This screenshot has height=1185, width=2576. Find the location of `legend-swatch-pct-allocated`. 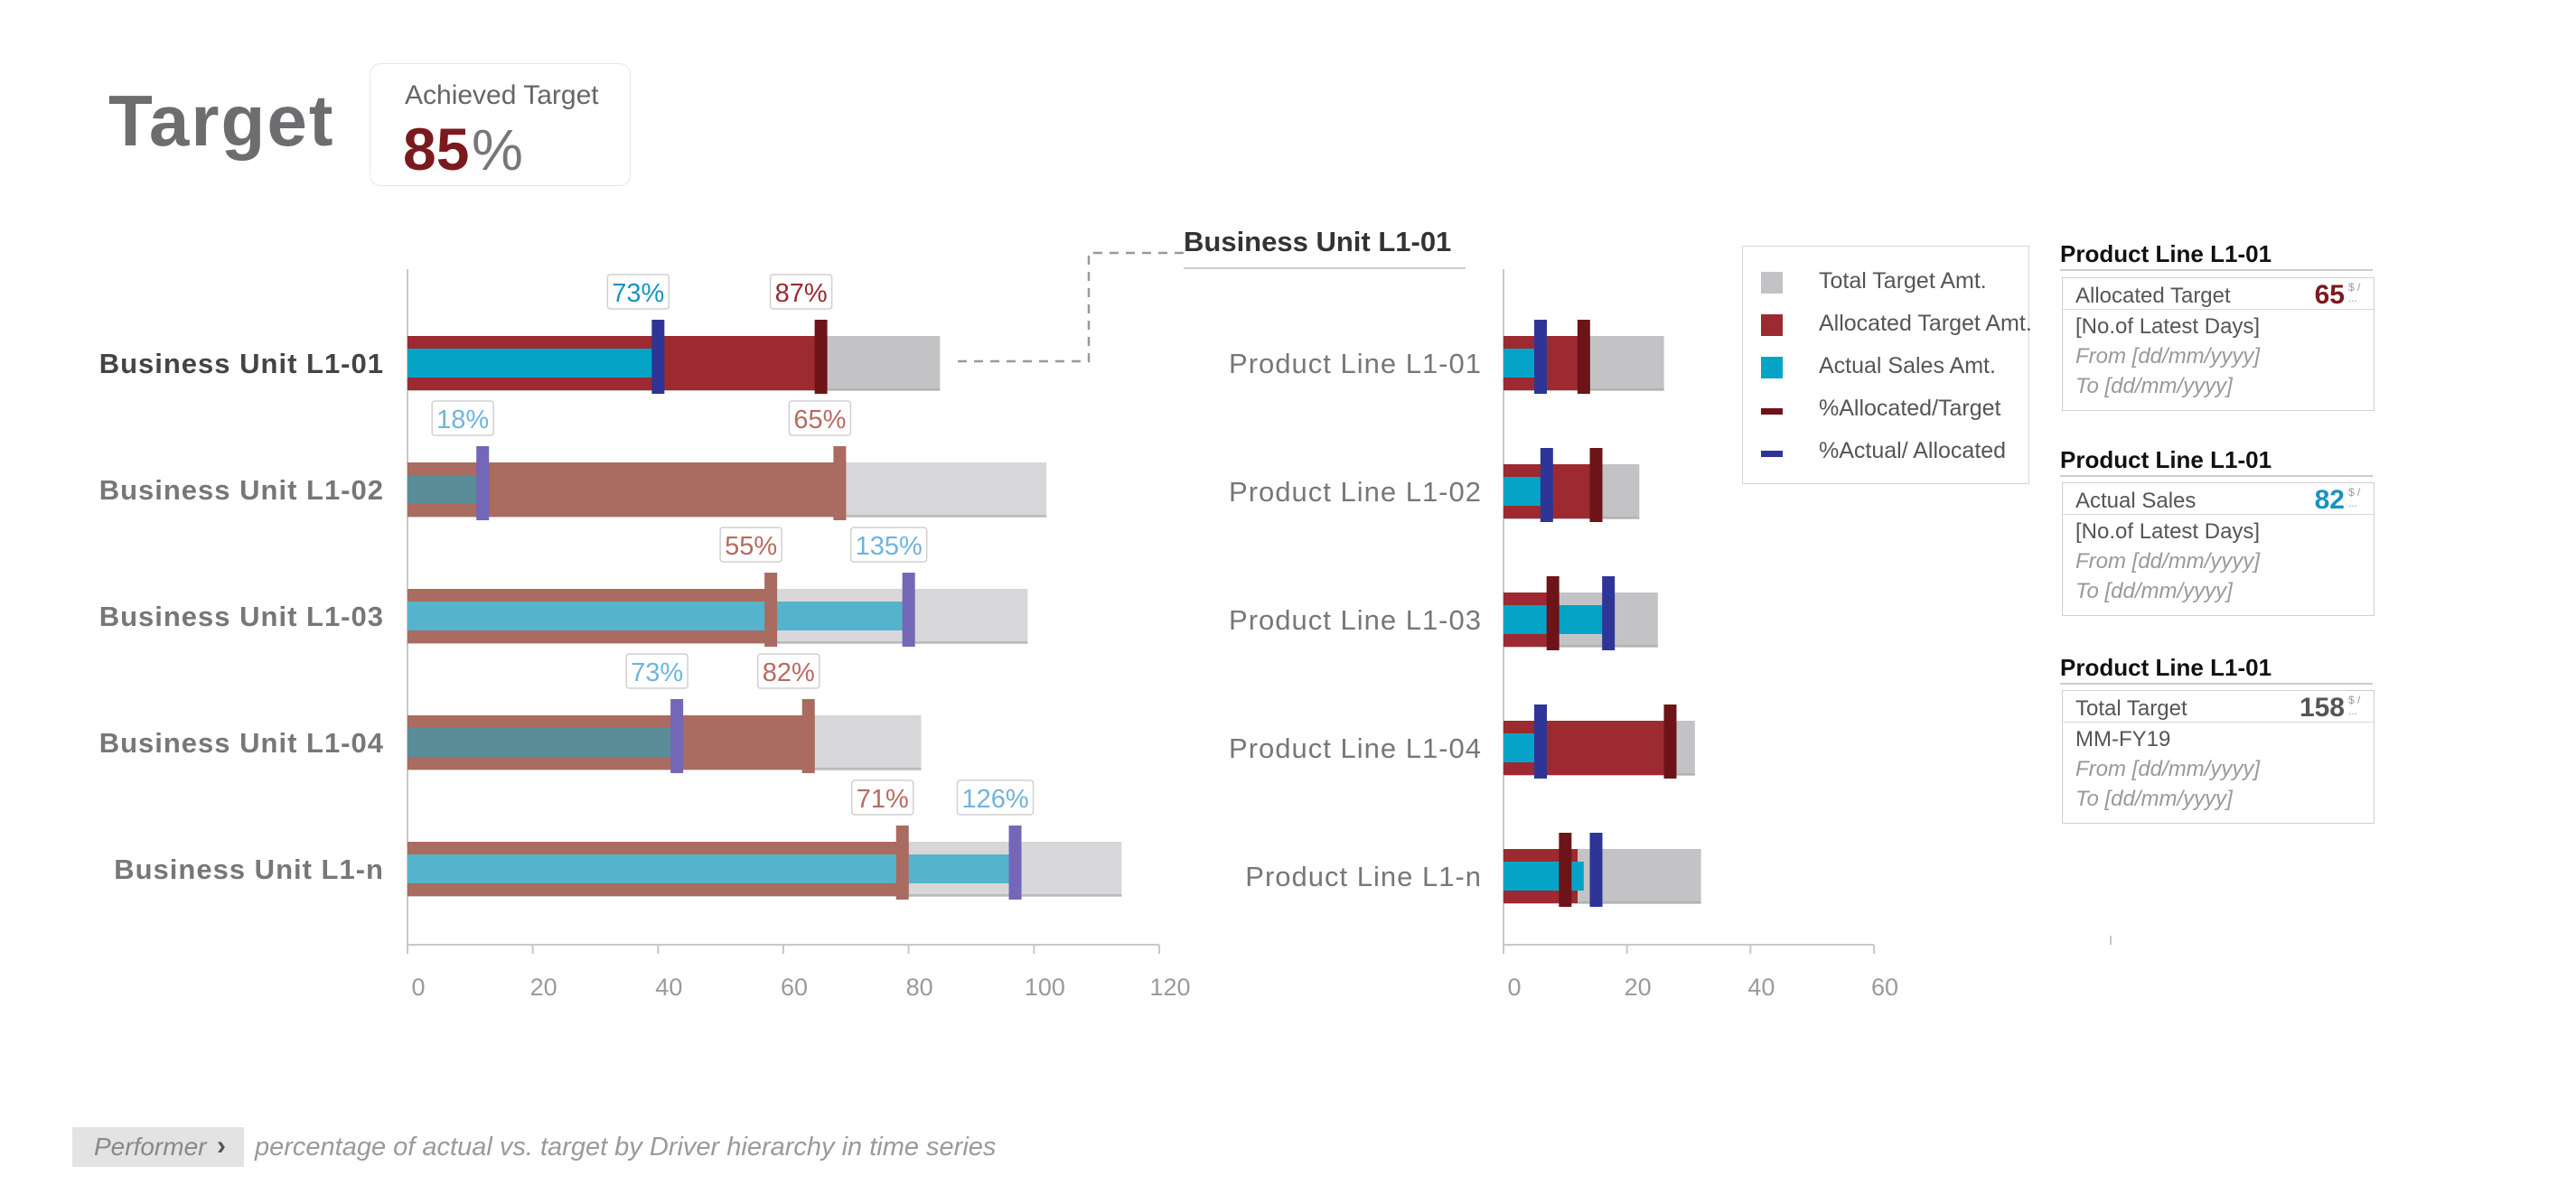

legend-swatch-pct-allocated is located at coordinates (1772, 411).